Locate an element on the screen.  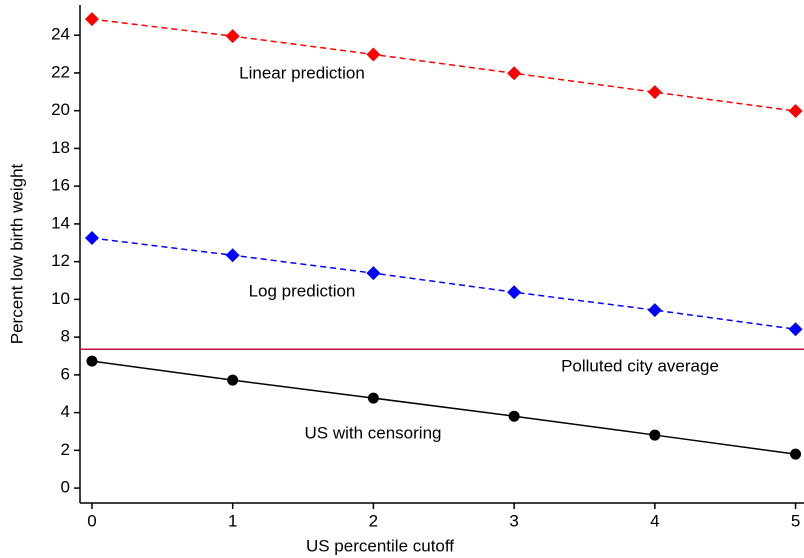
x-tick-label: 0 is located at coordinates (91, 520).